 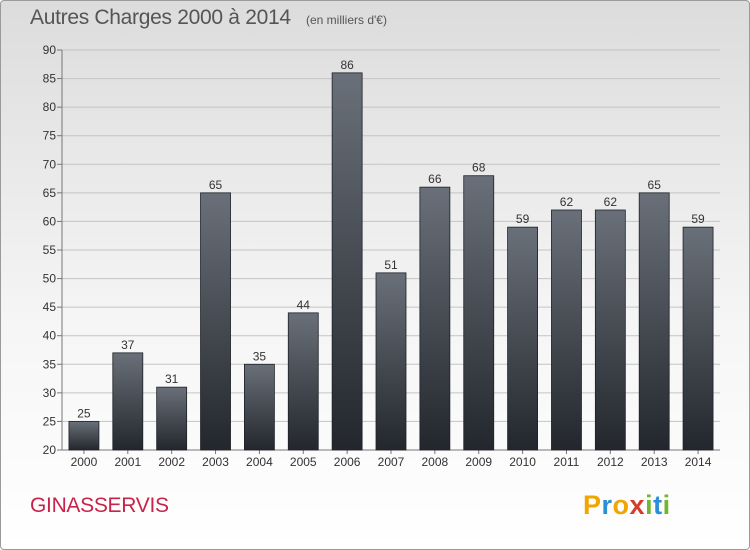 What do you see at coordinates (347, 65) in the screenshot?
I see `data-label: 86` at bounding box center [347, 65].